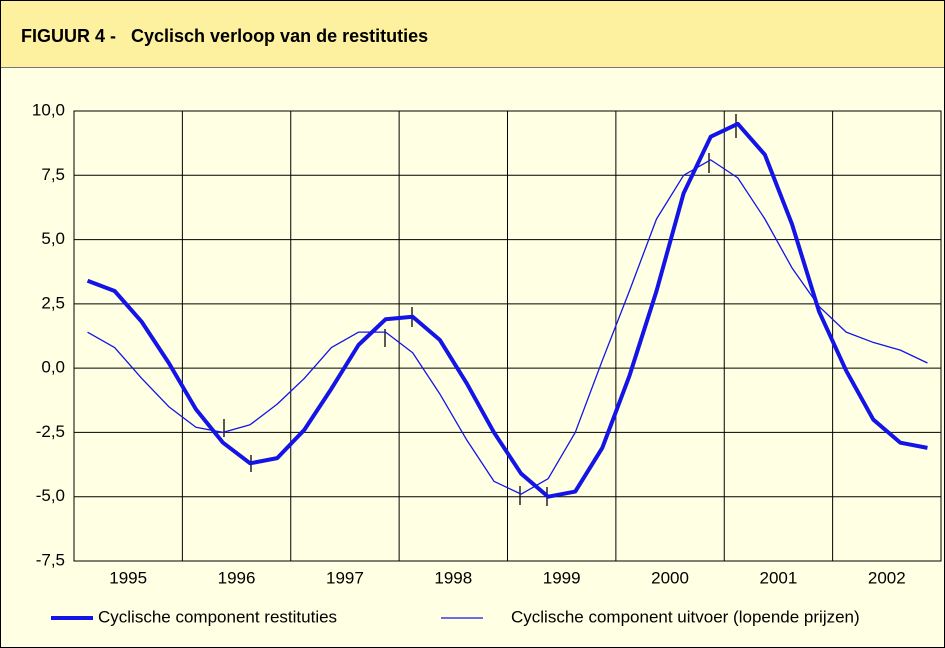 This screenshot has height=648, width=945. Describe the element at coordinates (53, 238) in the screenshot. I see `y-tick-label: 5,0` at that location.